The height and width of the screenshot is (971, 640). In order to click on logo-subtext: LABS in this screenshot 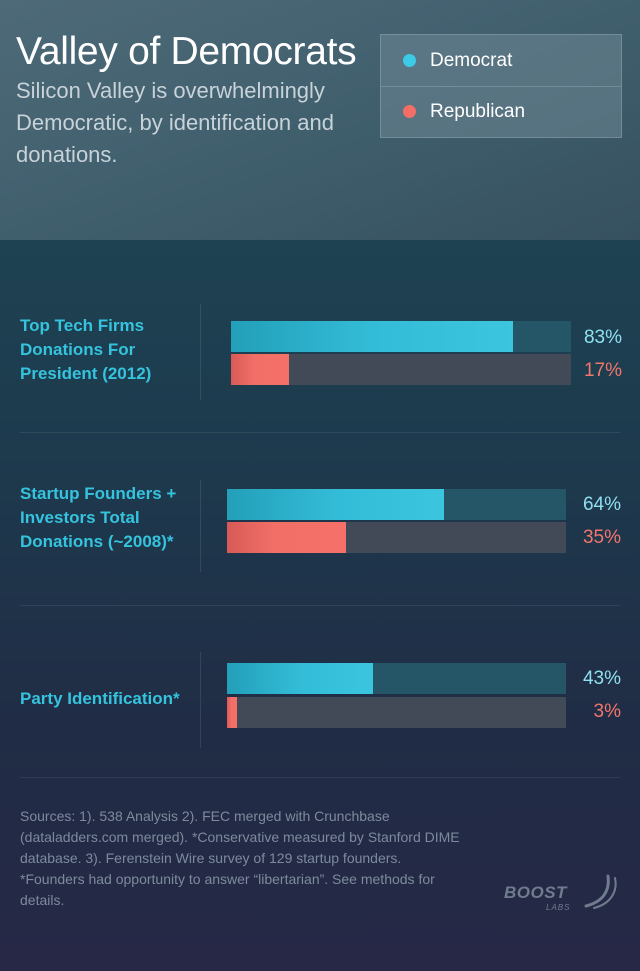, I will do `click(558, 907)`.